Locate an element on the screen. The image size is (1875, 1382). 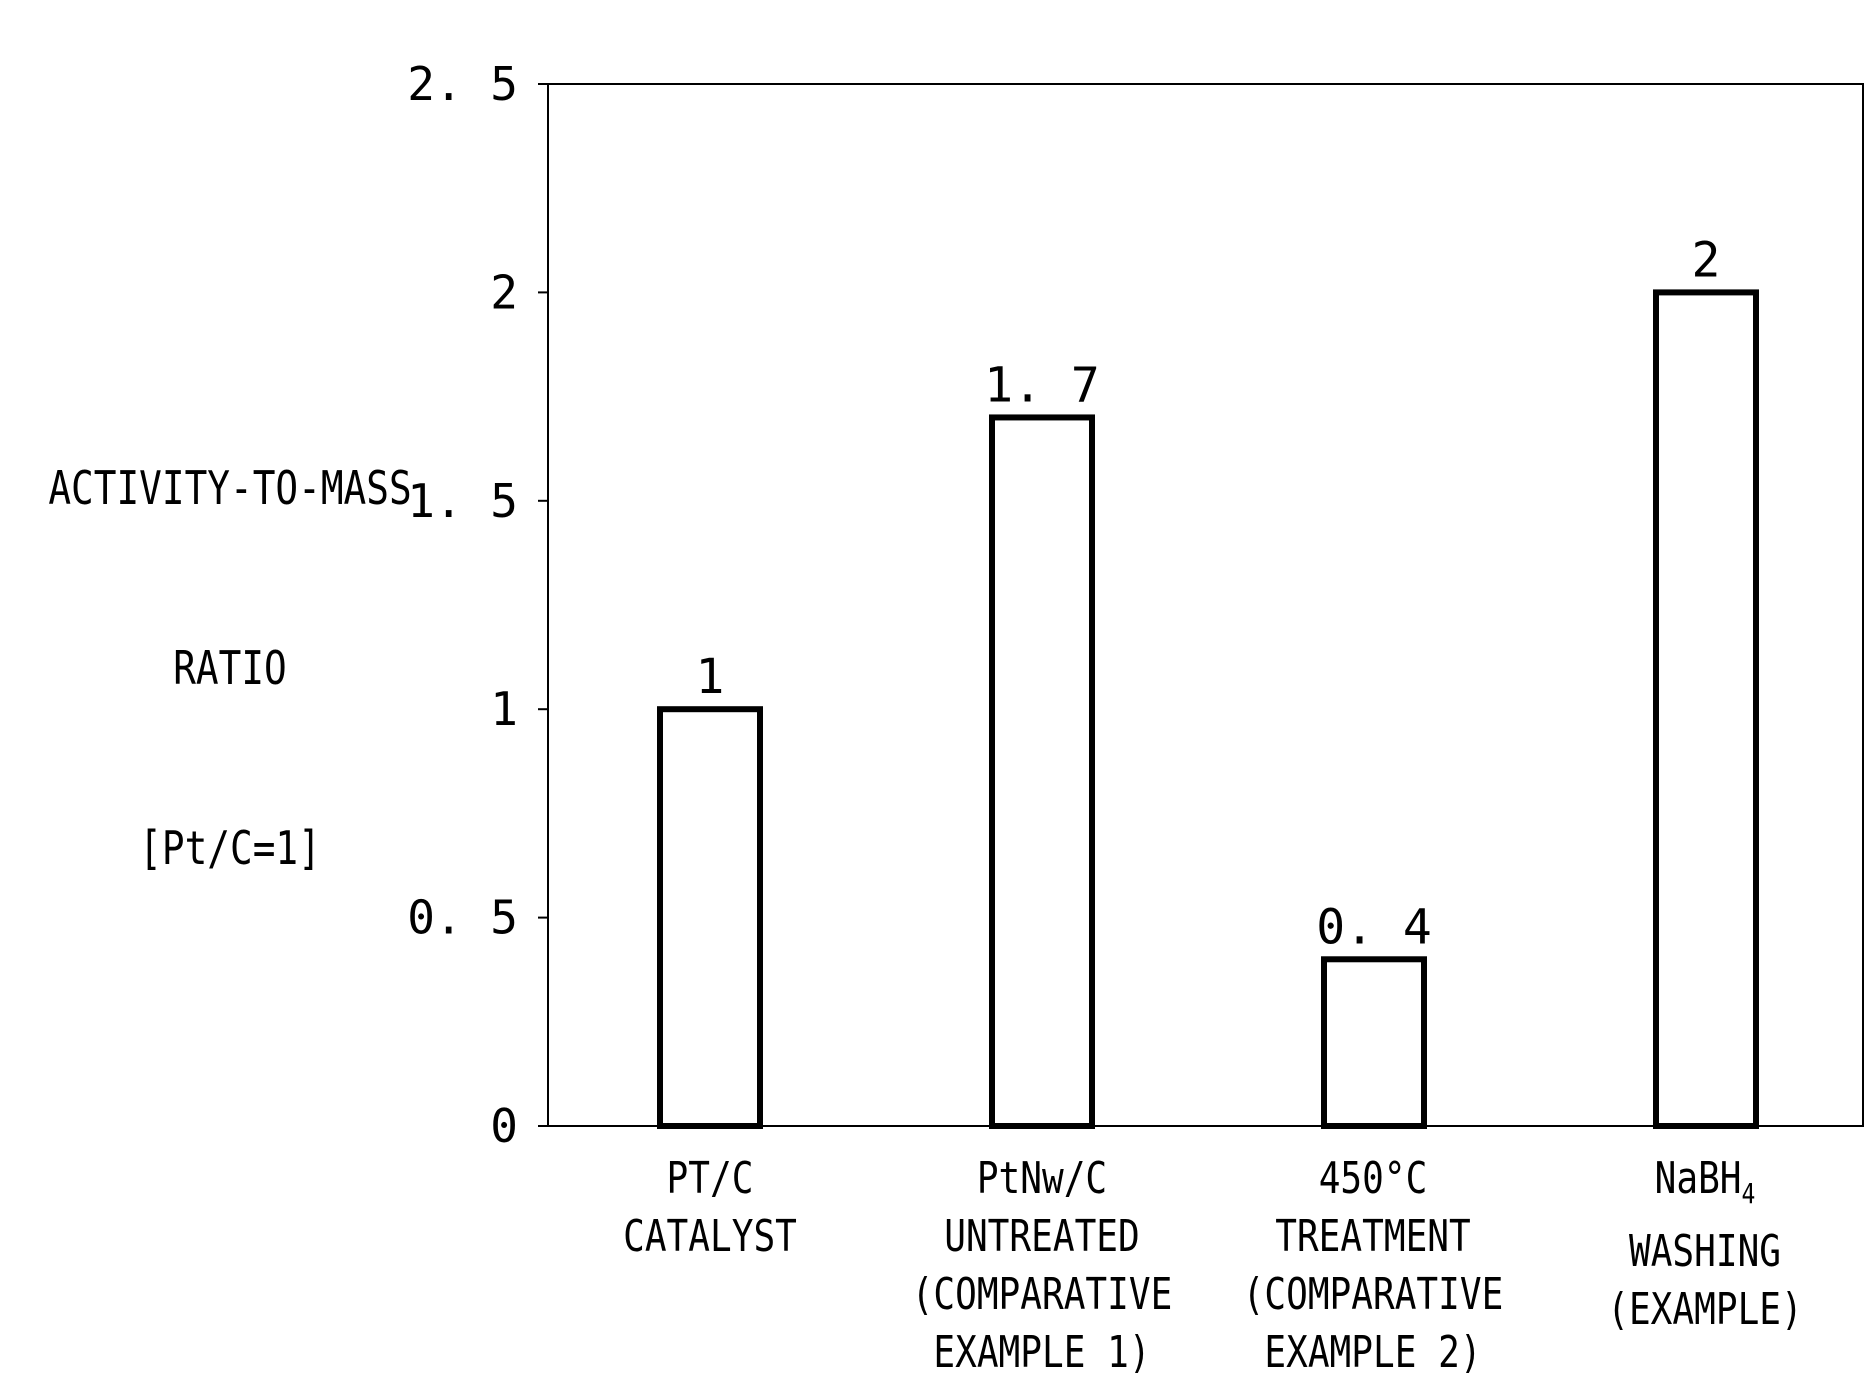
y-tick-label: 0. 5 is located at coordinates (462, 918).